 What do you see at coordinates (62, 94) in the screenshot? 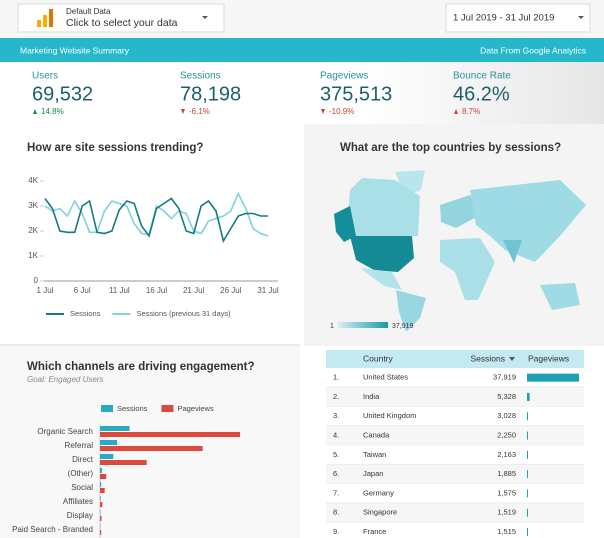
I see `scorecard-value: 69,532` at bounding box center [62, 94].